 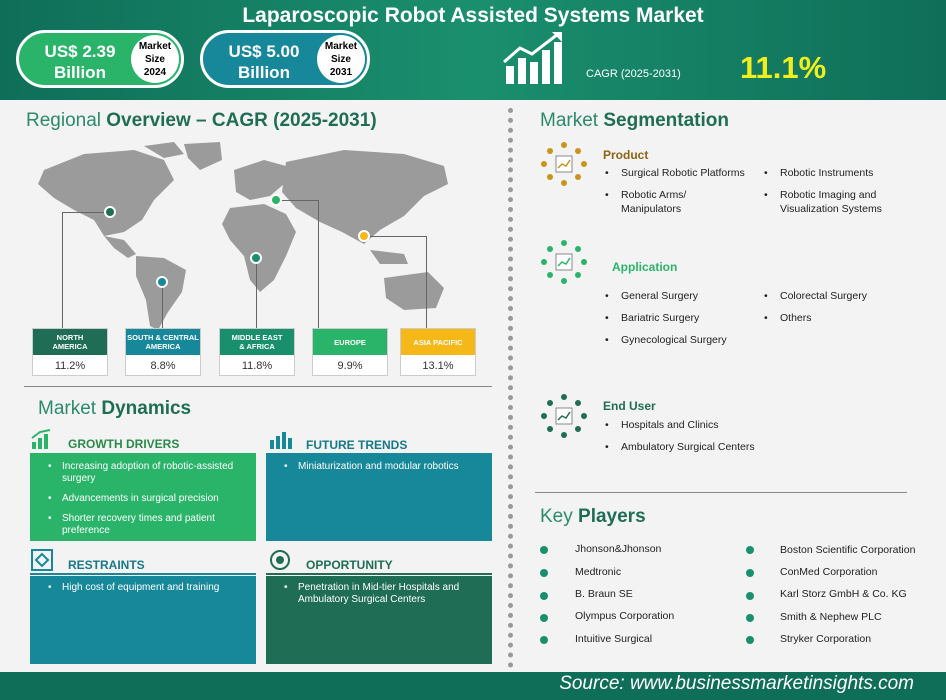 I want to click on mea-connector, so click(x=256, y=294).